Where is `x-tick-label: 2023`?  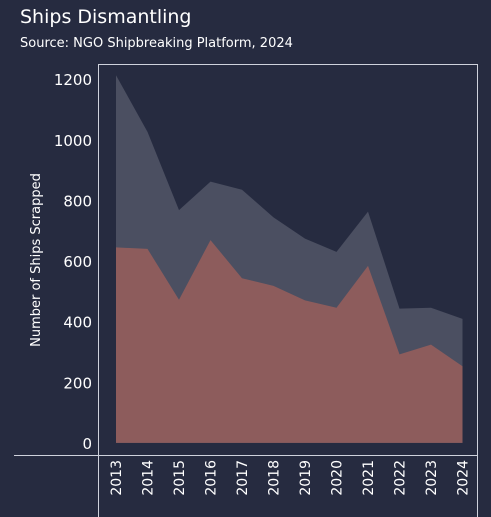
x-tick-label: 2023 is located at coordinates (432, 478).